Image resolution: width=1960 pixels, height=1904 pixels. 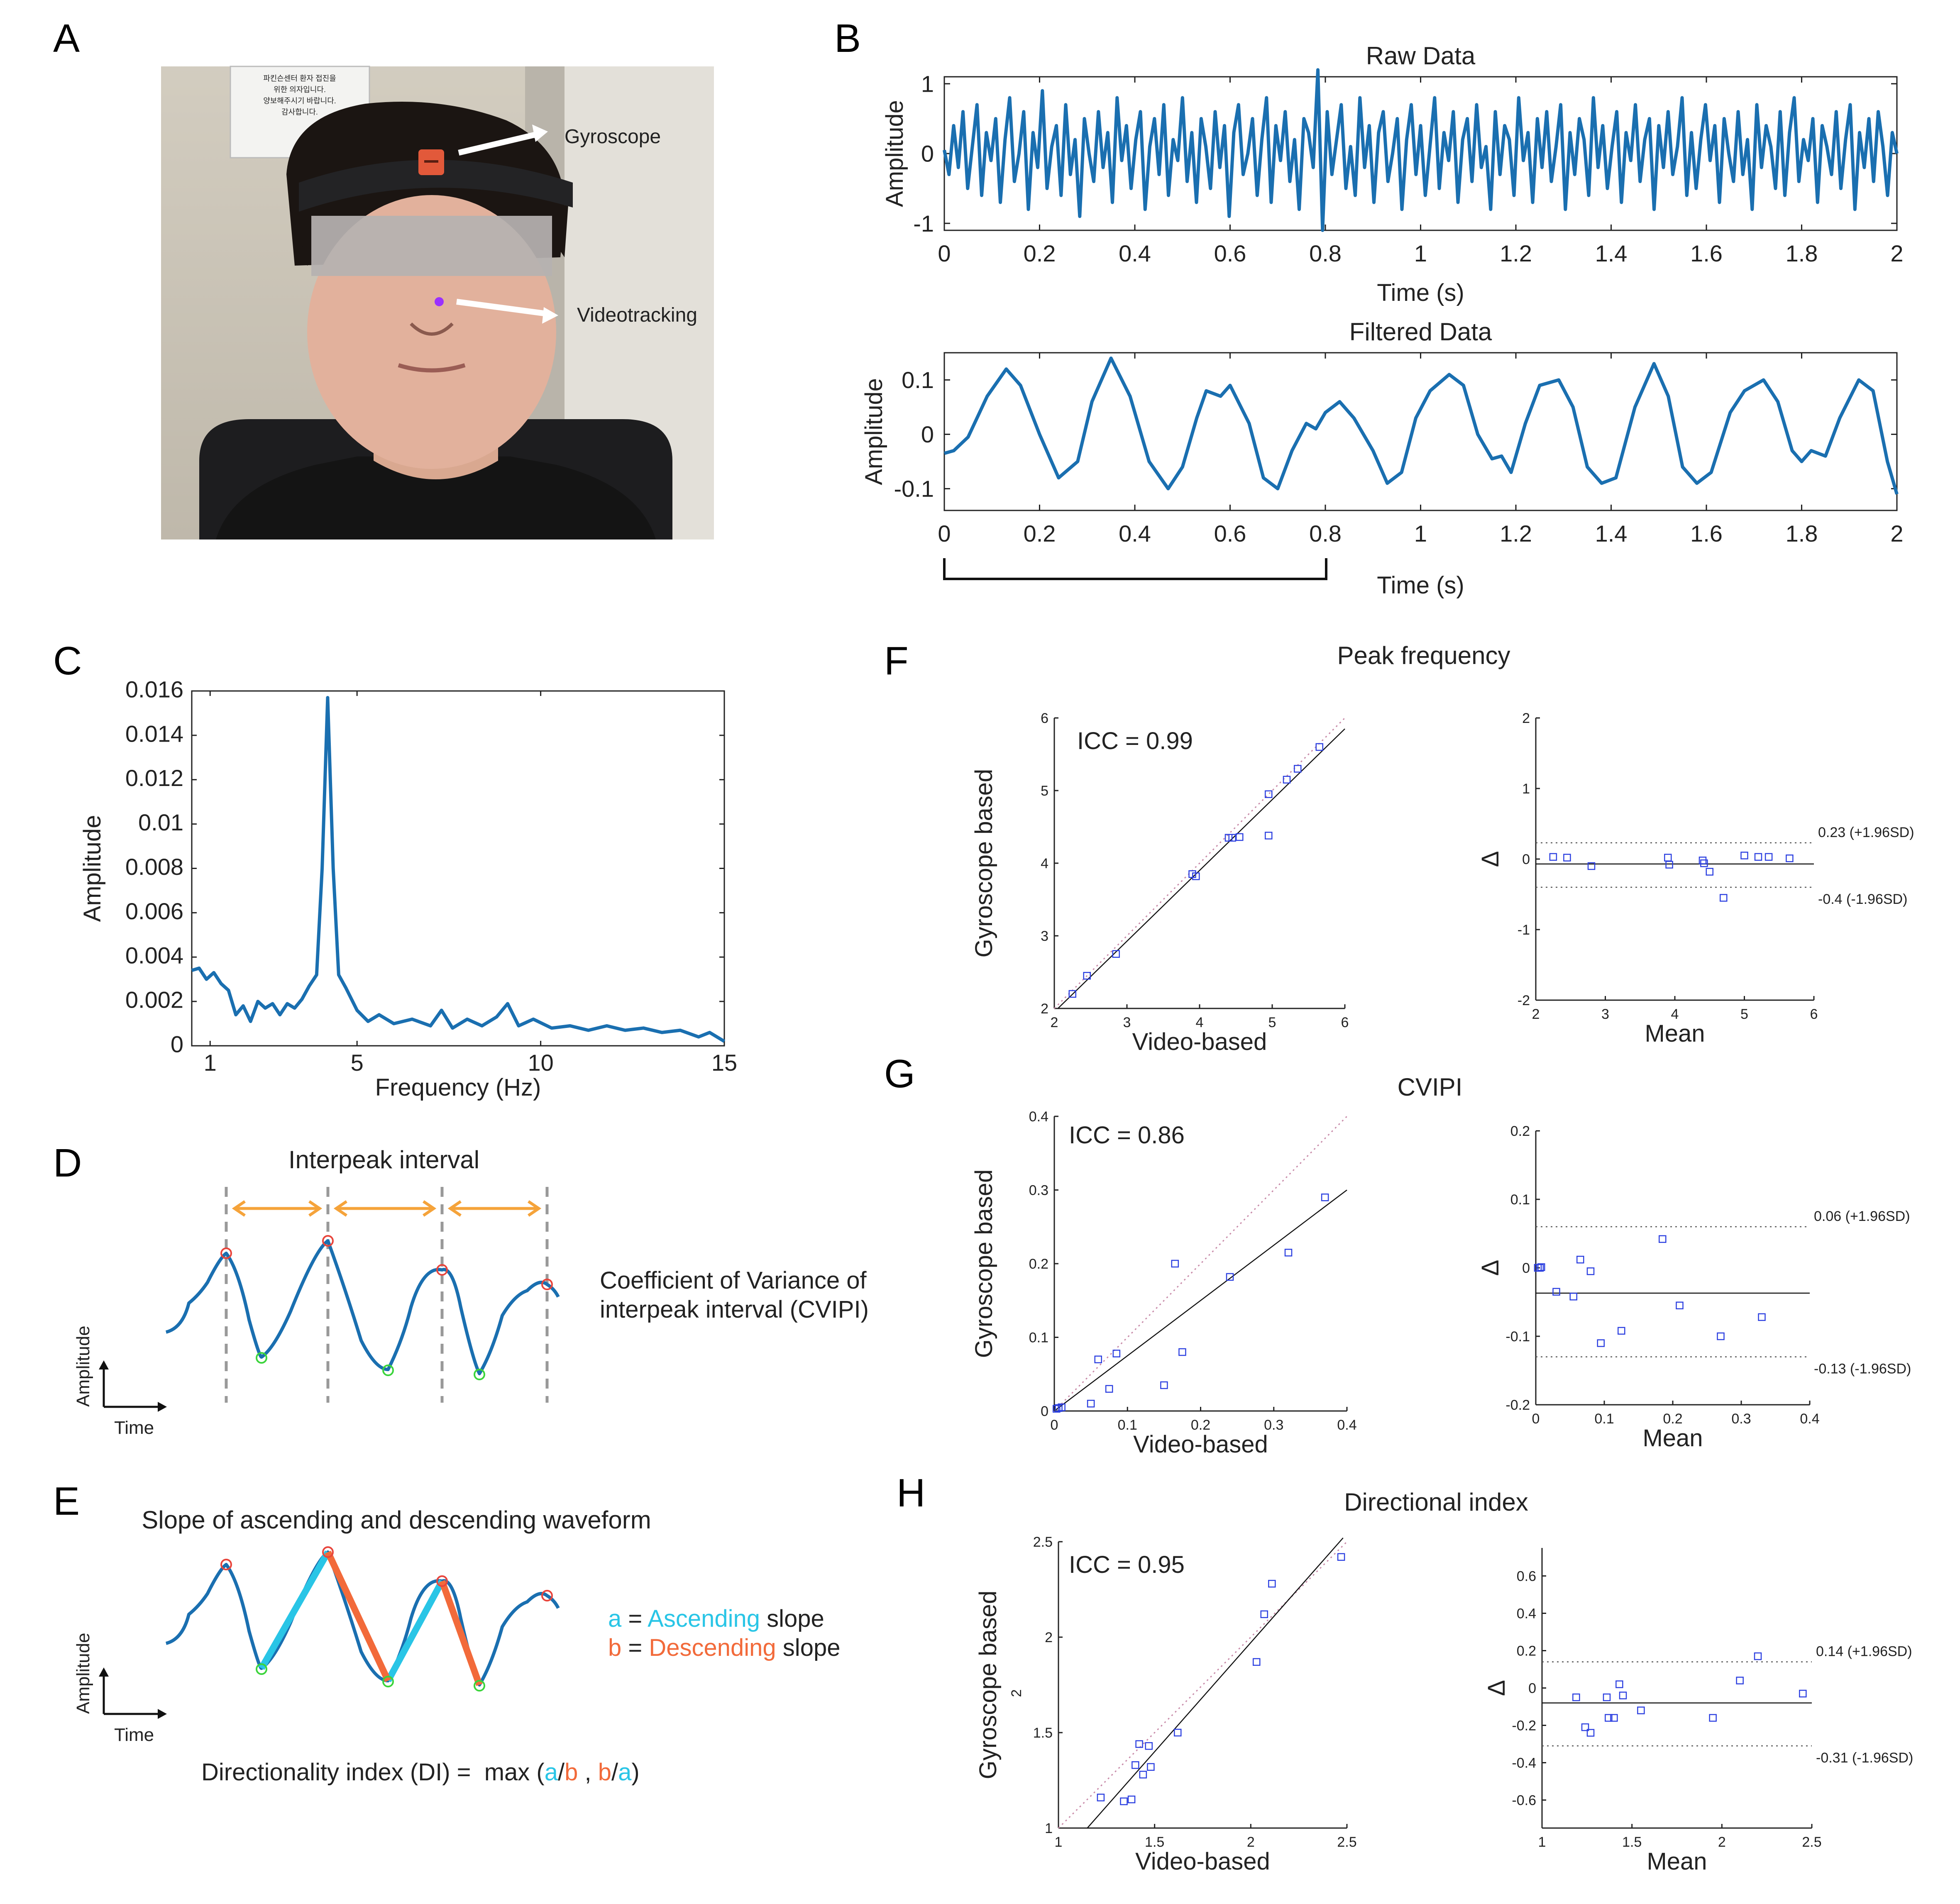 I want to click on y-axis-label: Δ, so click(x=1491, y=1268).